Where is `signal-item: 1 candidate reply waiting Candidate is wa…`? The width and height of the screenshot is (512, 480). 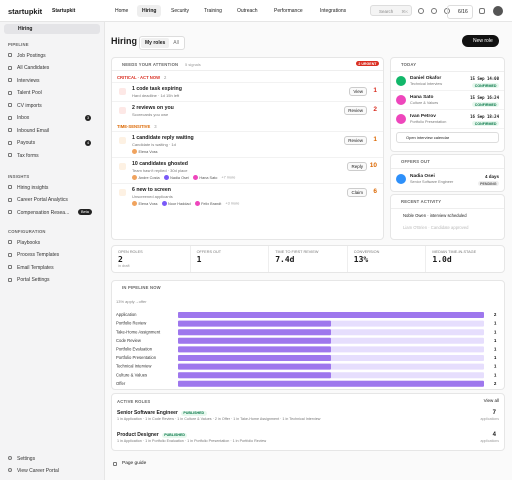
signal-item: 1 candidate reply waiting Candidate is wa… is located at coordinates (247, 144).